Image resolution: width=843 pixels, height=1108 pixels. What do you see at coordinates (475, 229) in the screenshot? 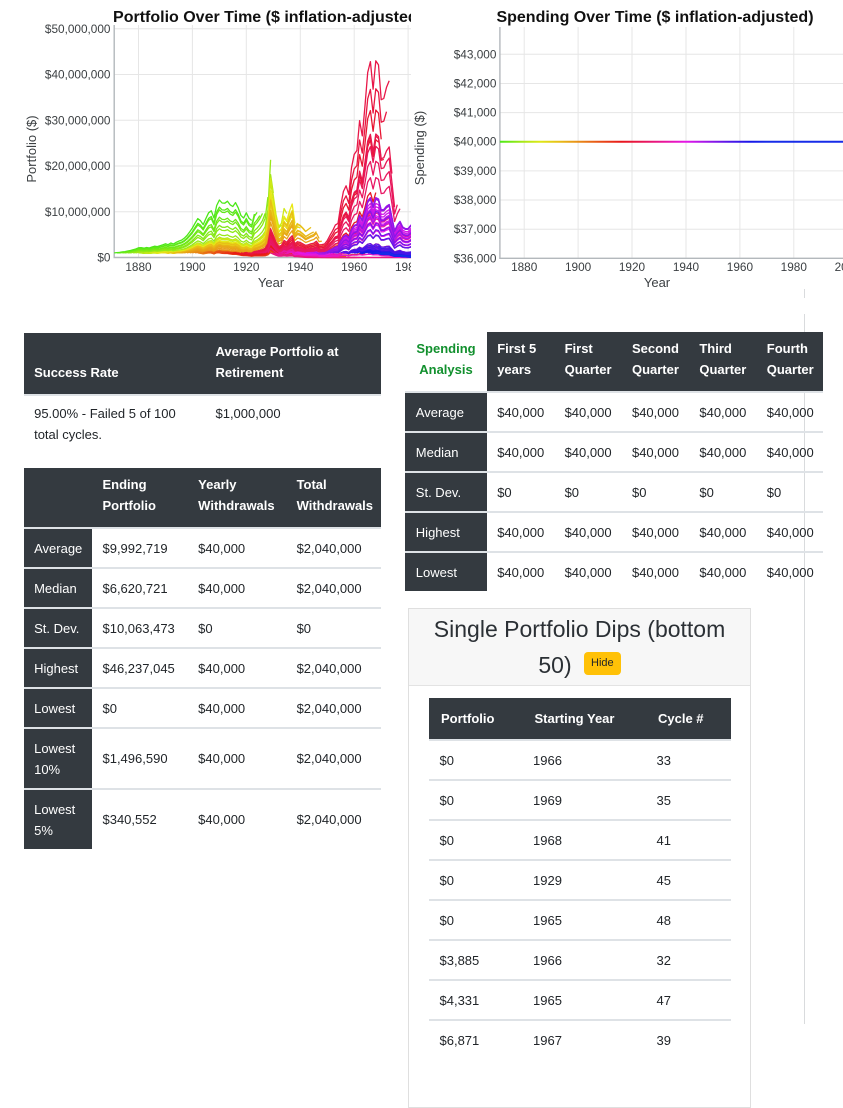
I see `svg-text: $37,000` at bounding box center [475, 229].